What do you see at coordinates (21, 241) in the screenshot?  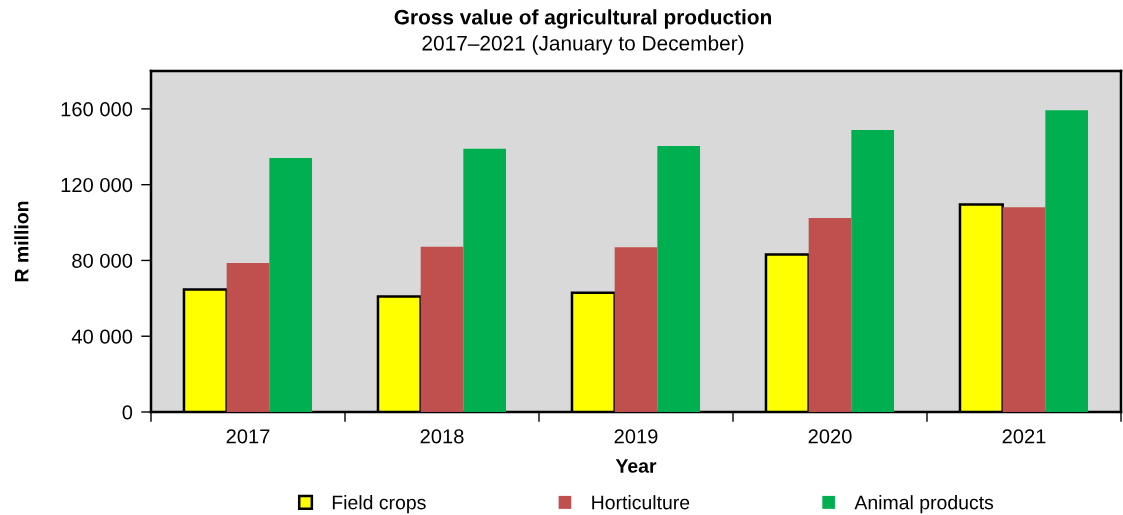 I see `y-axis-title: R million` at bounding box center [21, 241].